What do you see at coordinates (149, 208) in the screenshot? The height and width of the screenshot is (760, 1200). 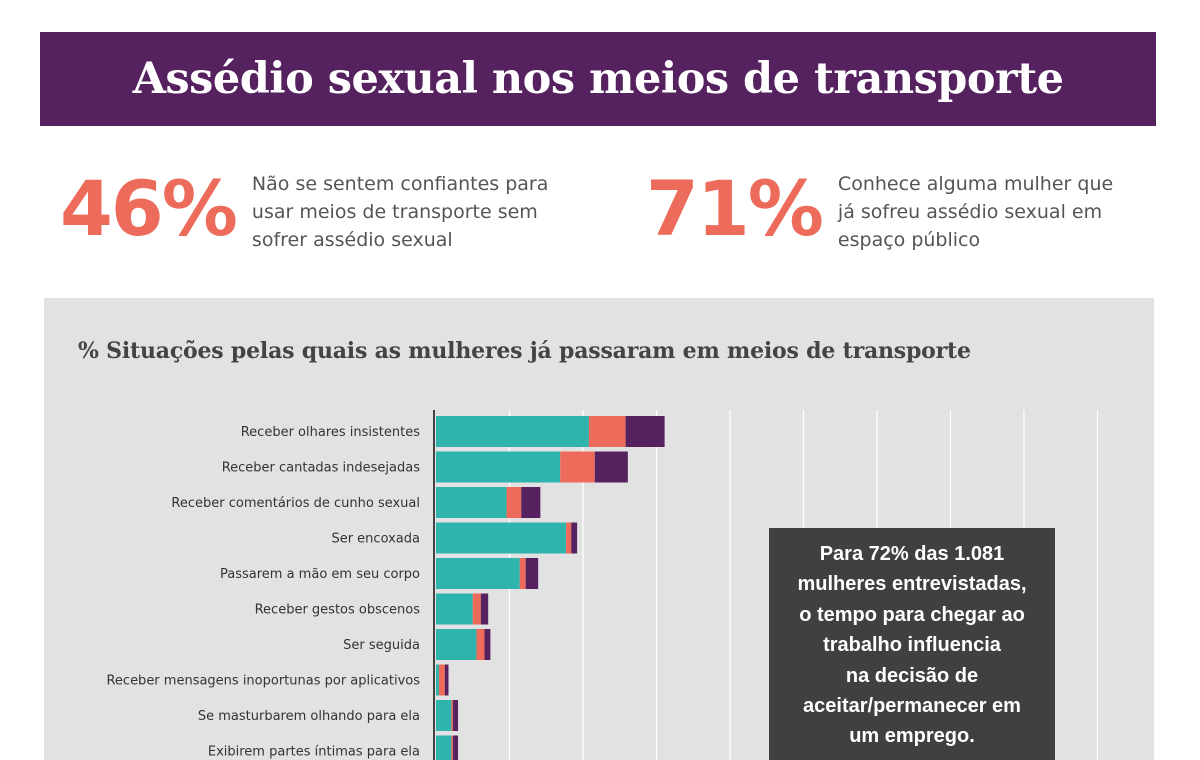 I see `stat-value: 46%` at bounding box center [149, 208].